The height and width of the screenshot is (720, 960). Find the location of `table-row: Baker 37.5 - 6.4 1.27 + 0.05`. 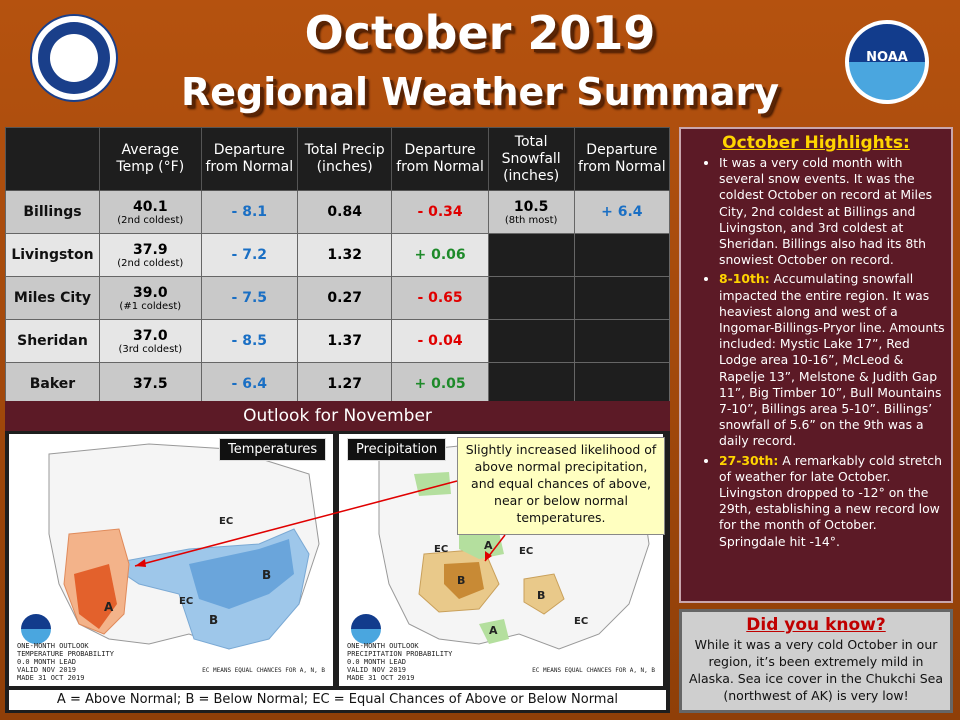

table-row: Baker 37.5 - 6.4 1.27 + 0.05 is located at coordinates (338, 384).